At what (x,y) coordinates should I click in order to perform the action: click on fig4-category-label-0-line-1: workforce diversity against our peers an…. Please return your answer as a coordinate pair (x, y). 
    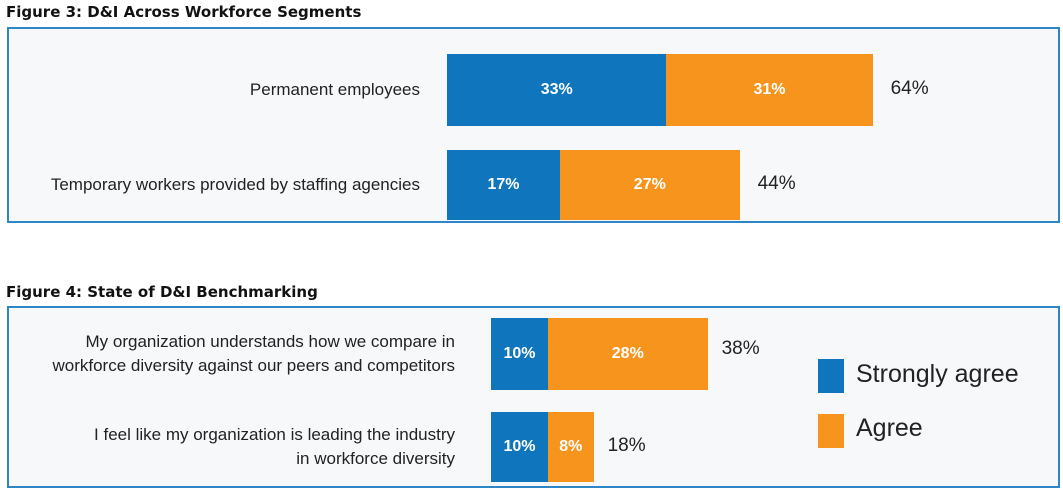
    Looking at the image, I should click on (253, 365).